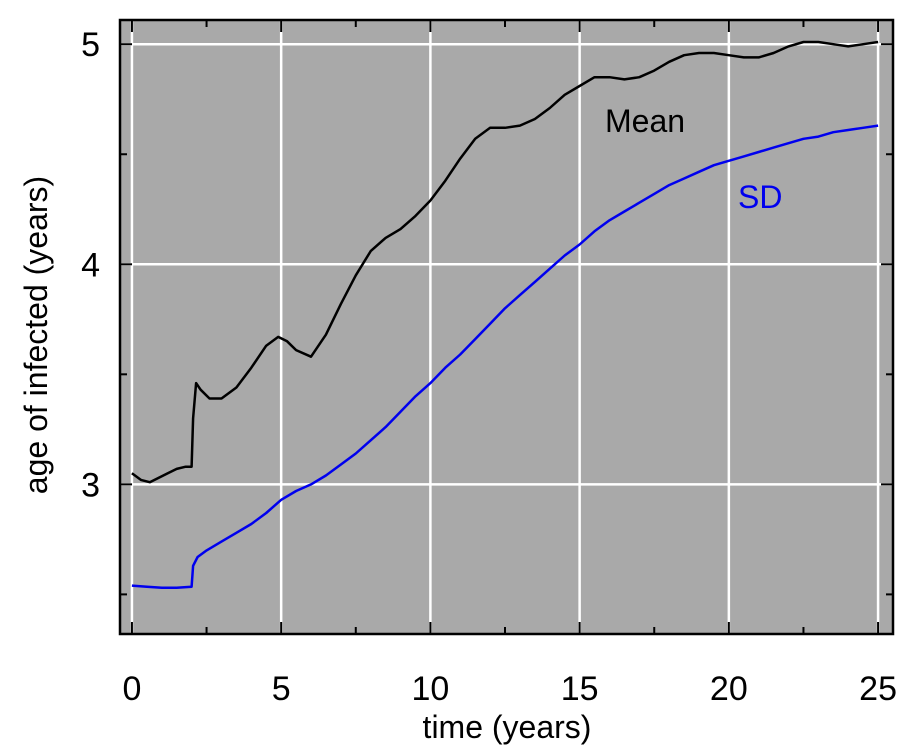  I want to click on x-tick-labels: 0 5 10 15 20 25, so click(509, 689).